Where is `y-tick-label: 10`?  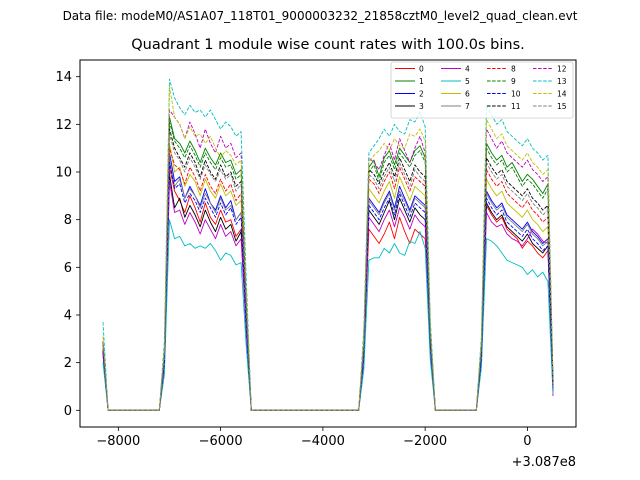 y-tick-label: 10 is located at coordinates (63, 173).